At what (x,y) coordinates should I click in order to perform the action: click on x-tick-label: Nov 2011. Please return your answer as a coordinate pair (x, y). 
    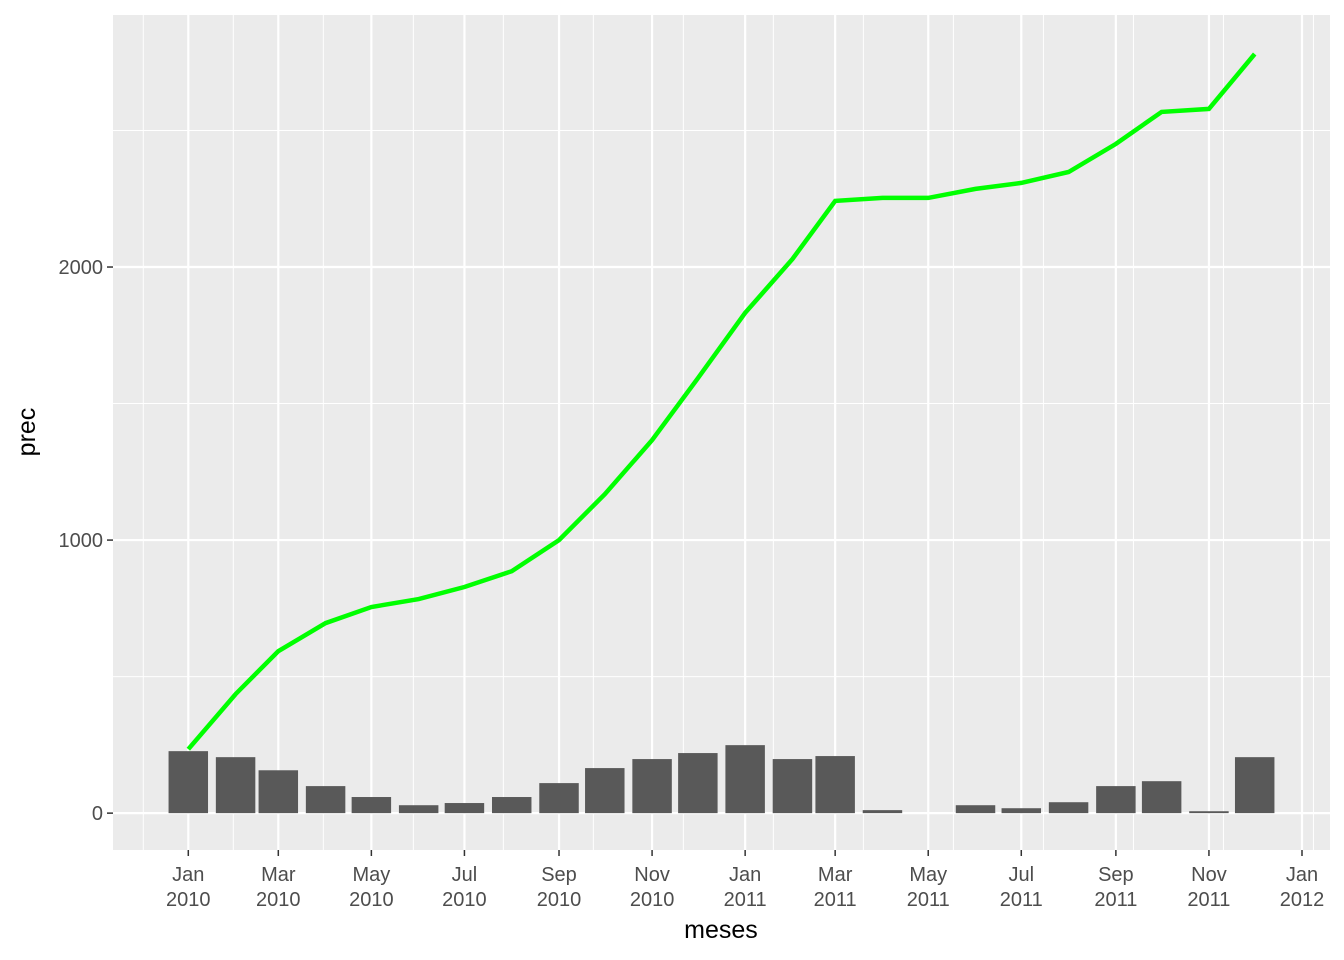
    Looking at the image, I should click on (1208, 887).